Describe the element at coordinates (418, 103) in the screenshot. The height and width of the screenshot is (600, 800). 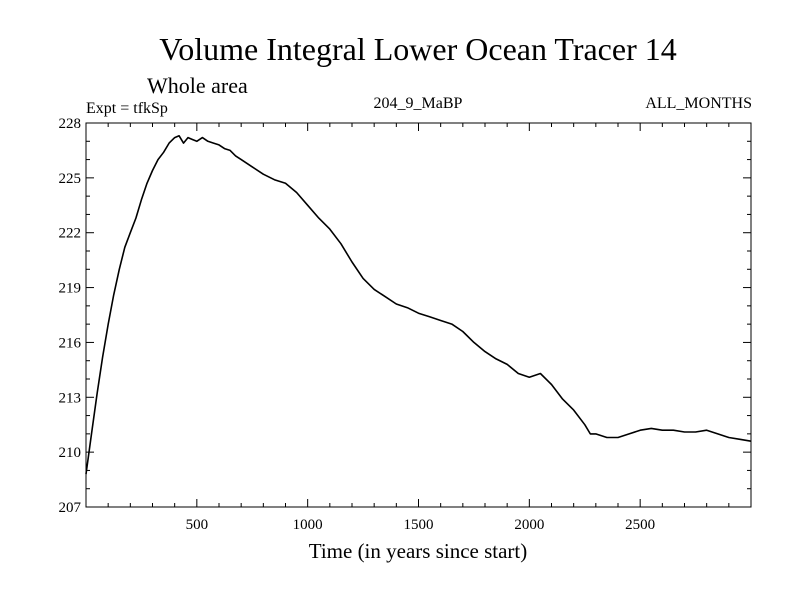
I see `period-label: 204_9_MaBP` at that location.